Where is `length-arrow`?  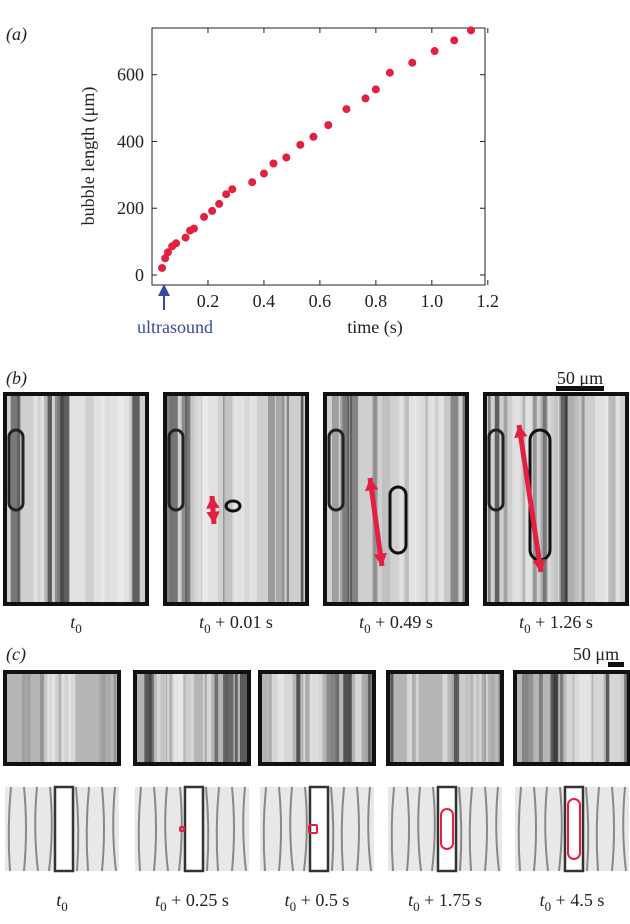 length-arrow is located at coordinates (530, 498).